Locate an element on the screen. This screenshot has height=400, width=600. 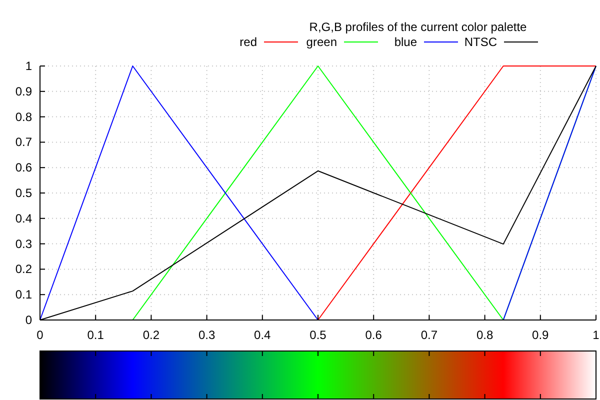
y-tick-label: 0 is located at coordinates (28, 320).